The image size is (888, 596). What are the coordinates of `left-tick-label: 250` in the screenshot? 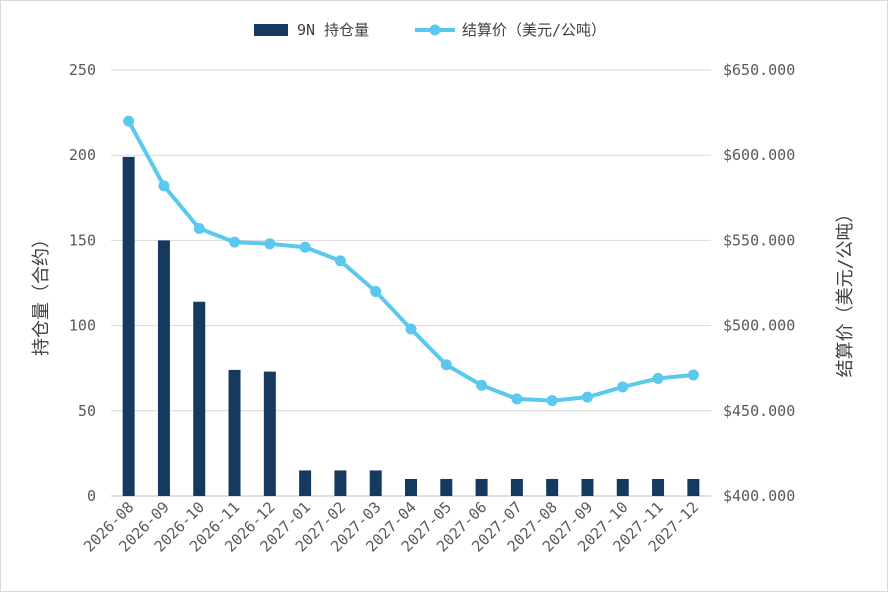 It's located at (82, 70).